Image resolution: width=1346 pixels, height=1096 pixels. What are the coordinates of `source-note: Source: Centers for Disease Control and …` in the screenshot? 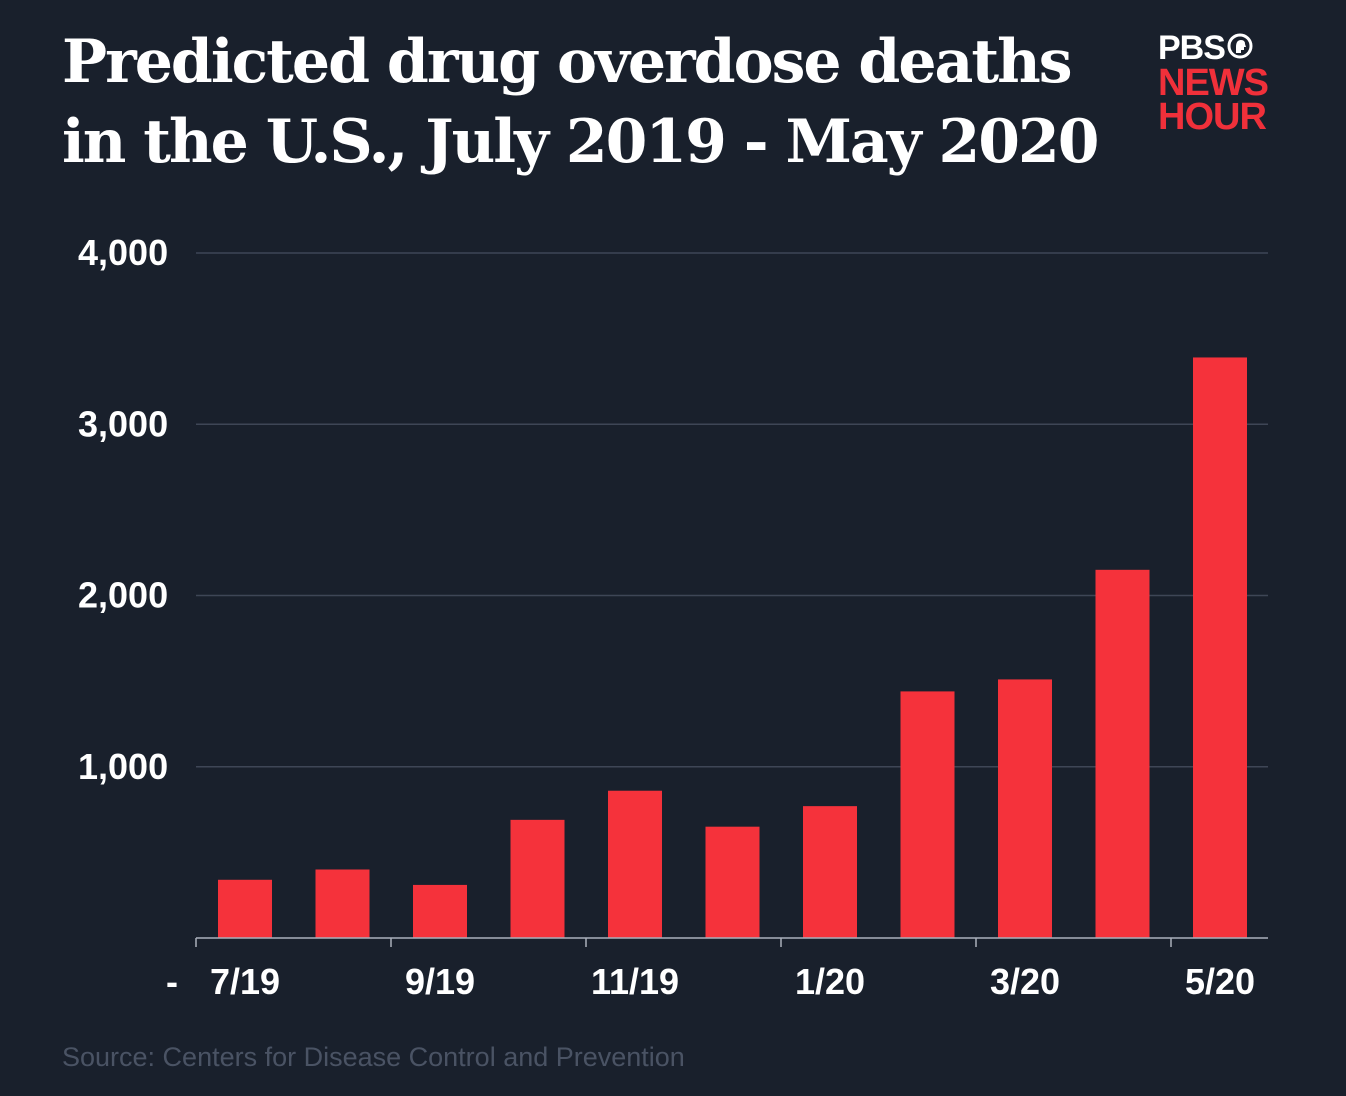 It's located at (373, 1057).